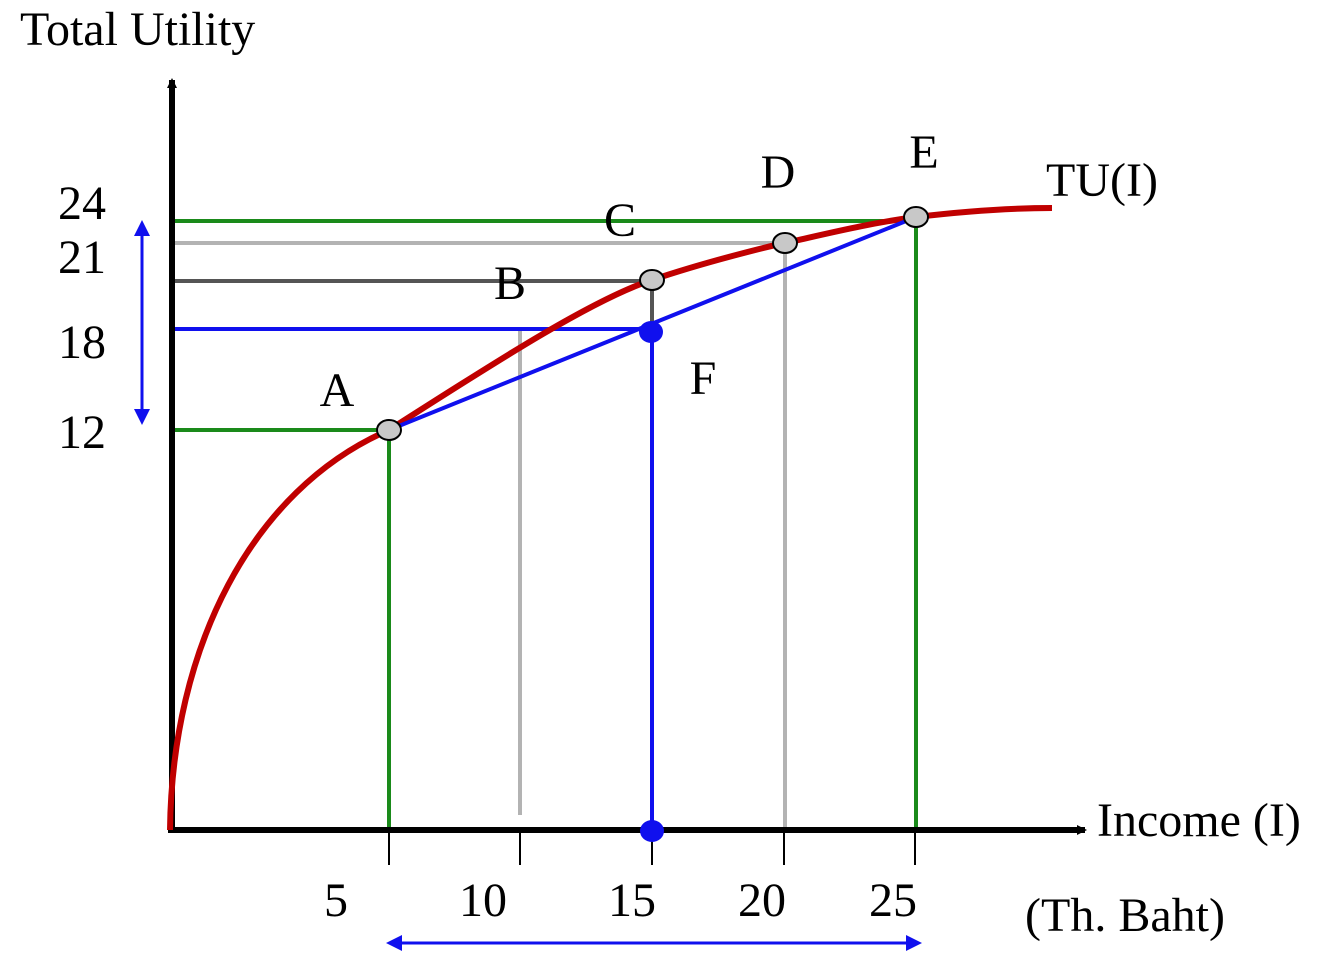 The image size is (1336, 957). I want to click on y-tick-label: 24, so click(82, 203).